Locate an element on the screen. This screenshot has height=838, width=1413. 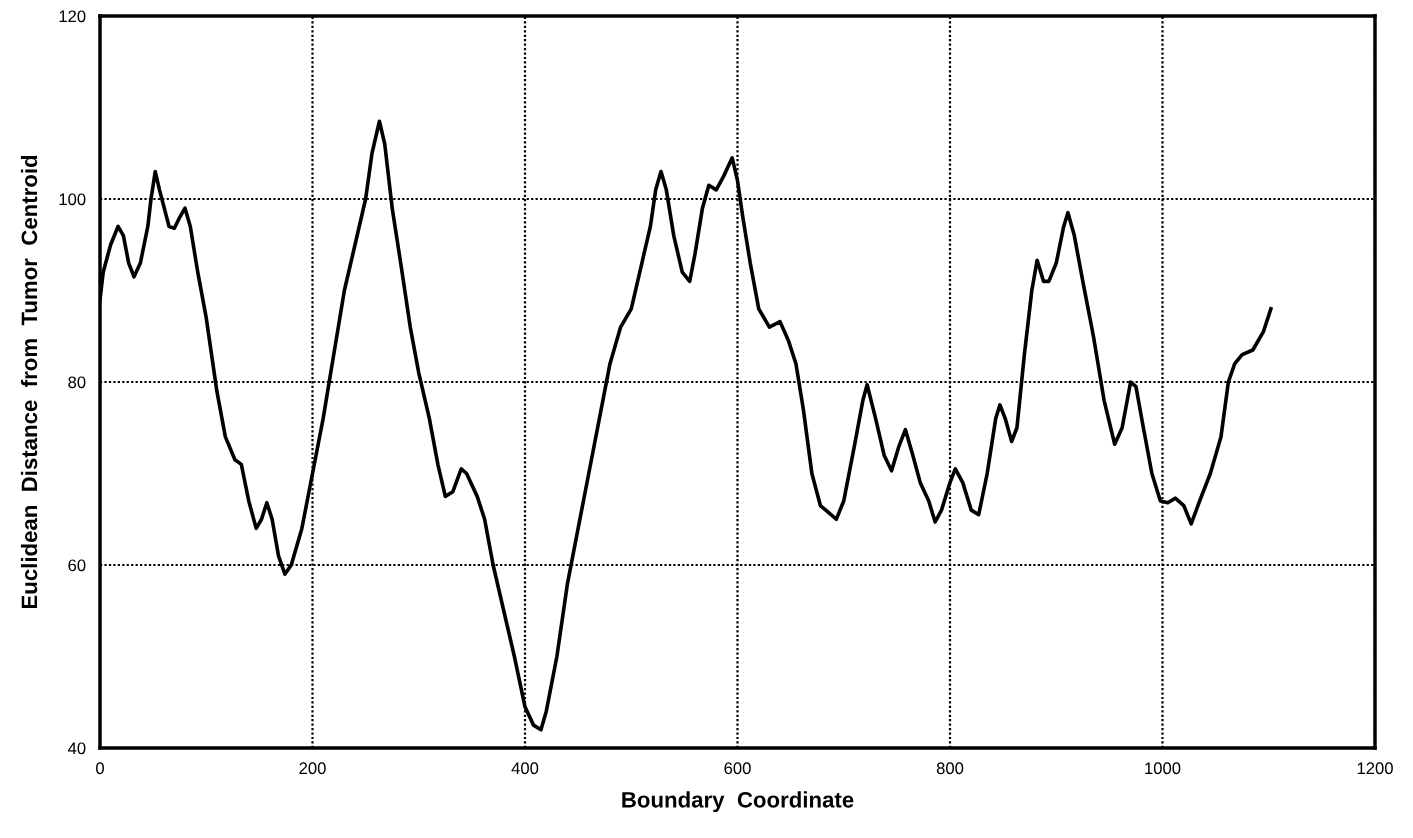
x-axis-title: Boundary Coordinate is located at coordinates (738, 802).